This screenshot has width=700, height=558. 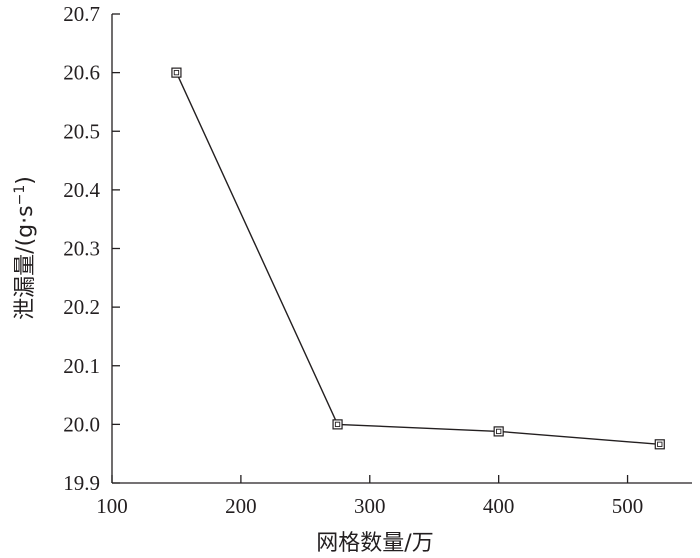 What do you see at coordinates (25, 180) in the screenshot?
I see `y-axis-title-suffix: )` at bounding box center [25, 180].